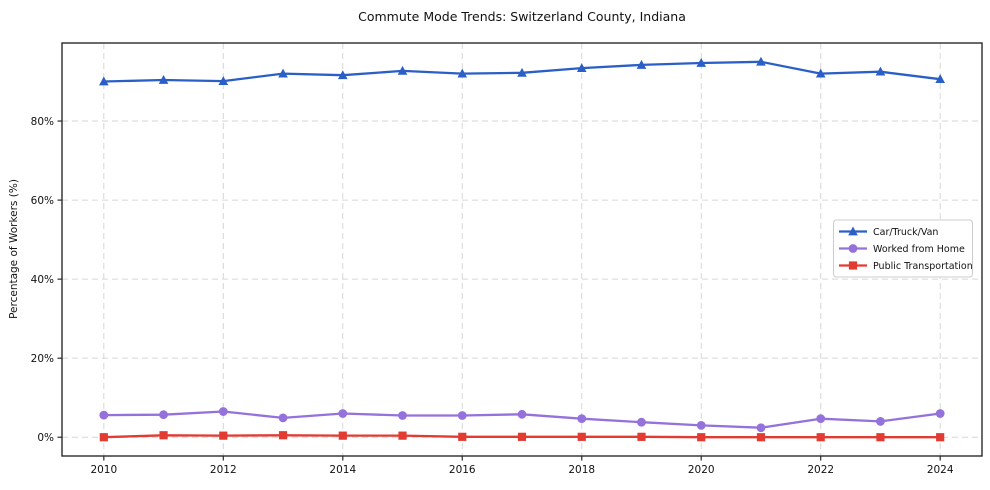 This screenshot has height=490, width=990. What do you see at coordinates (940, 470) in the screenshot?
I see `x-tick-label: 2024` at bounding box center [940, 470].